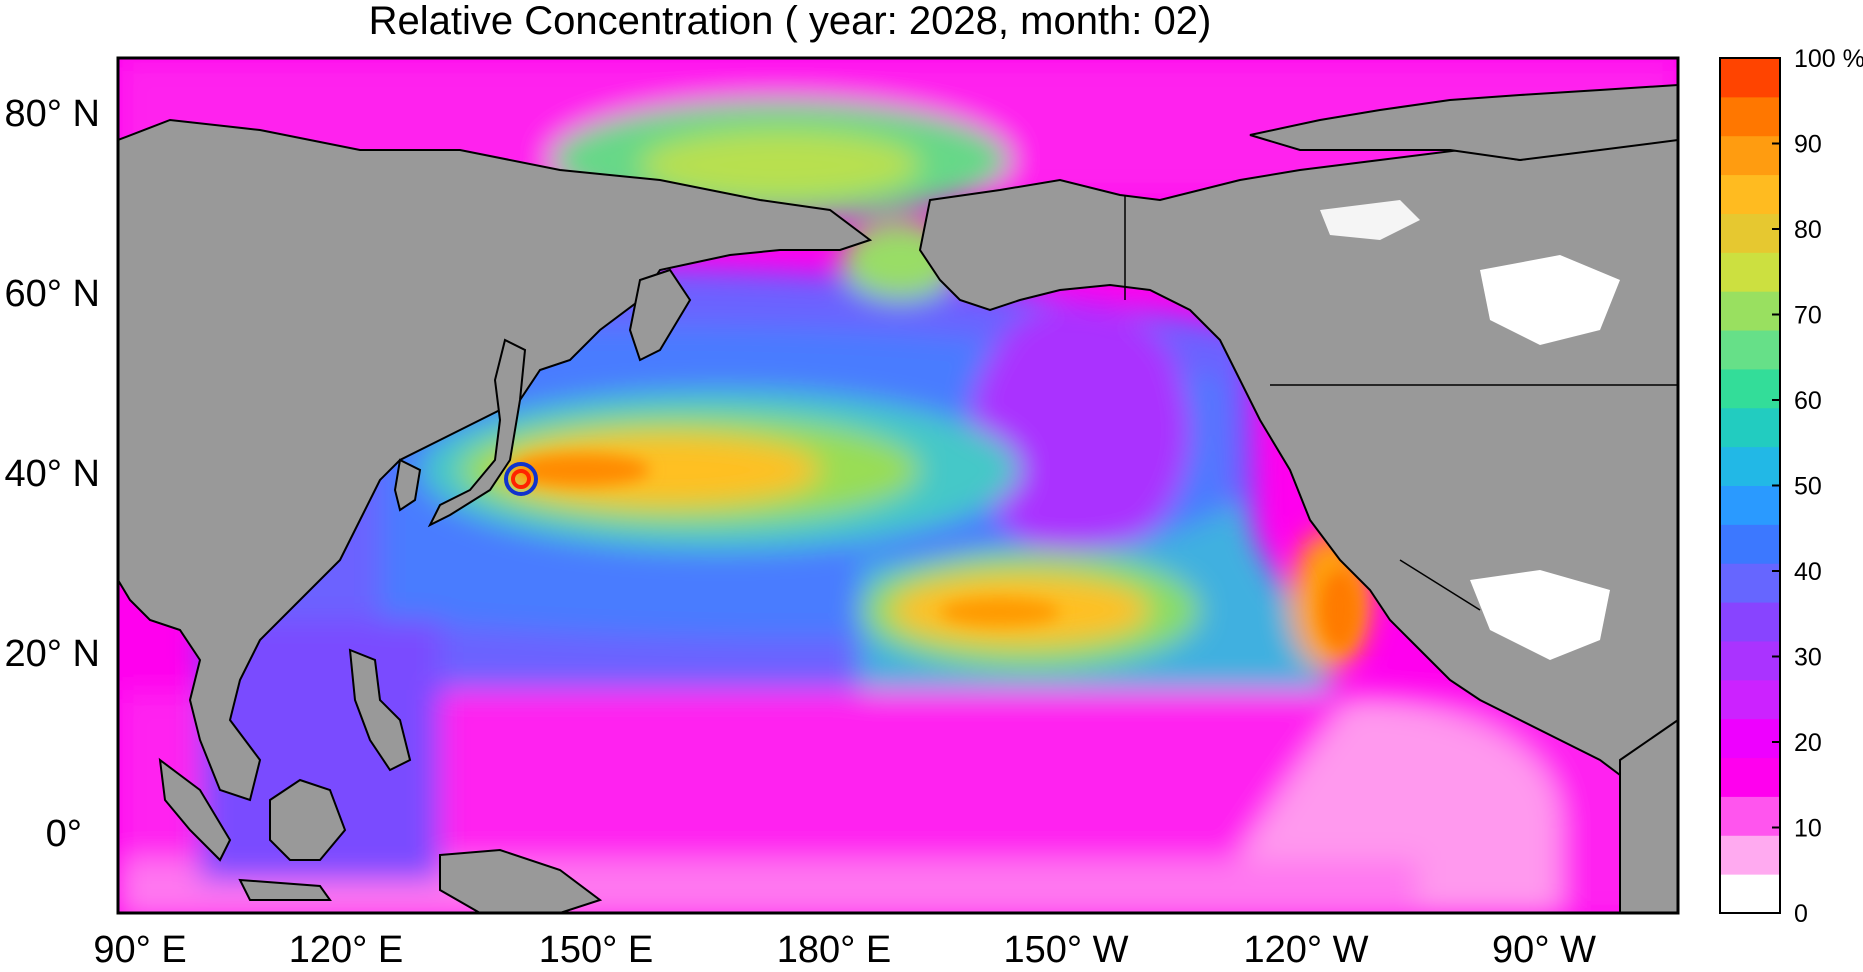 Image resolution: width=1863 pixels, height=972 pixels. What do you see at coordinates (52, 294) in the screenshot?
I see `lat-label-60n: 60° N` at bounding box center [52, 294].